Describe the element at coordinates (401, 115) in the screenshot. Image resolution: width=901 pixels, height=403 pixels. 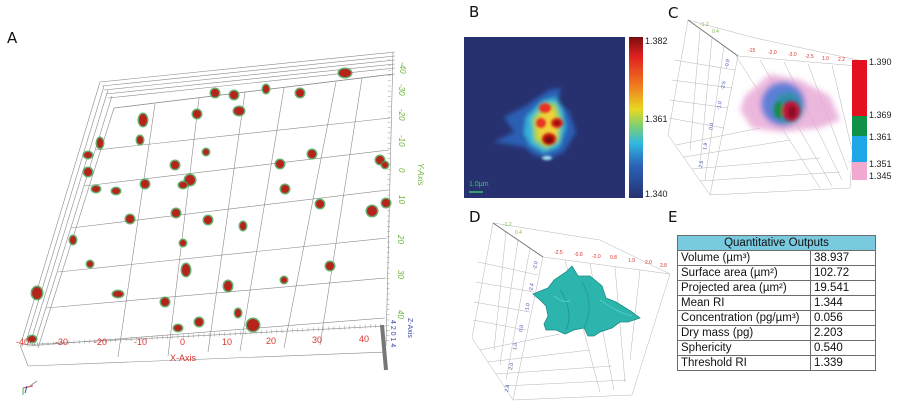
I see `y-tick: -20` at that location.